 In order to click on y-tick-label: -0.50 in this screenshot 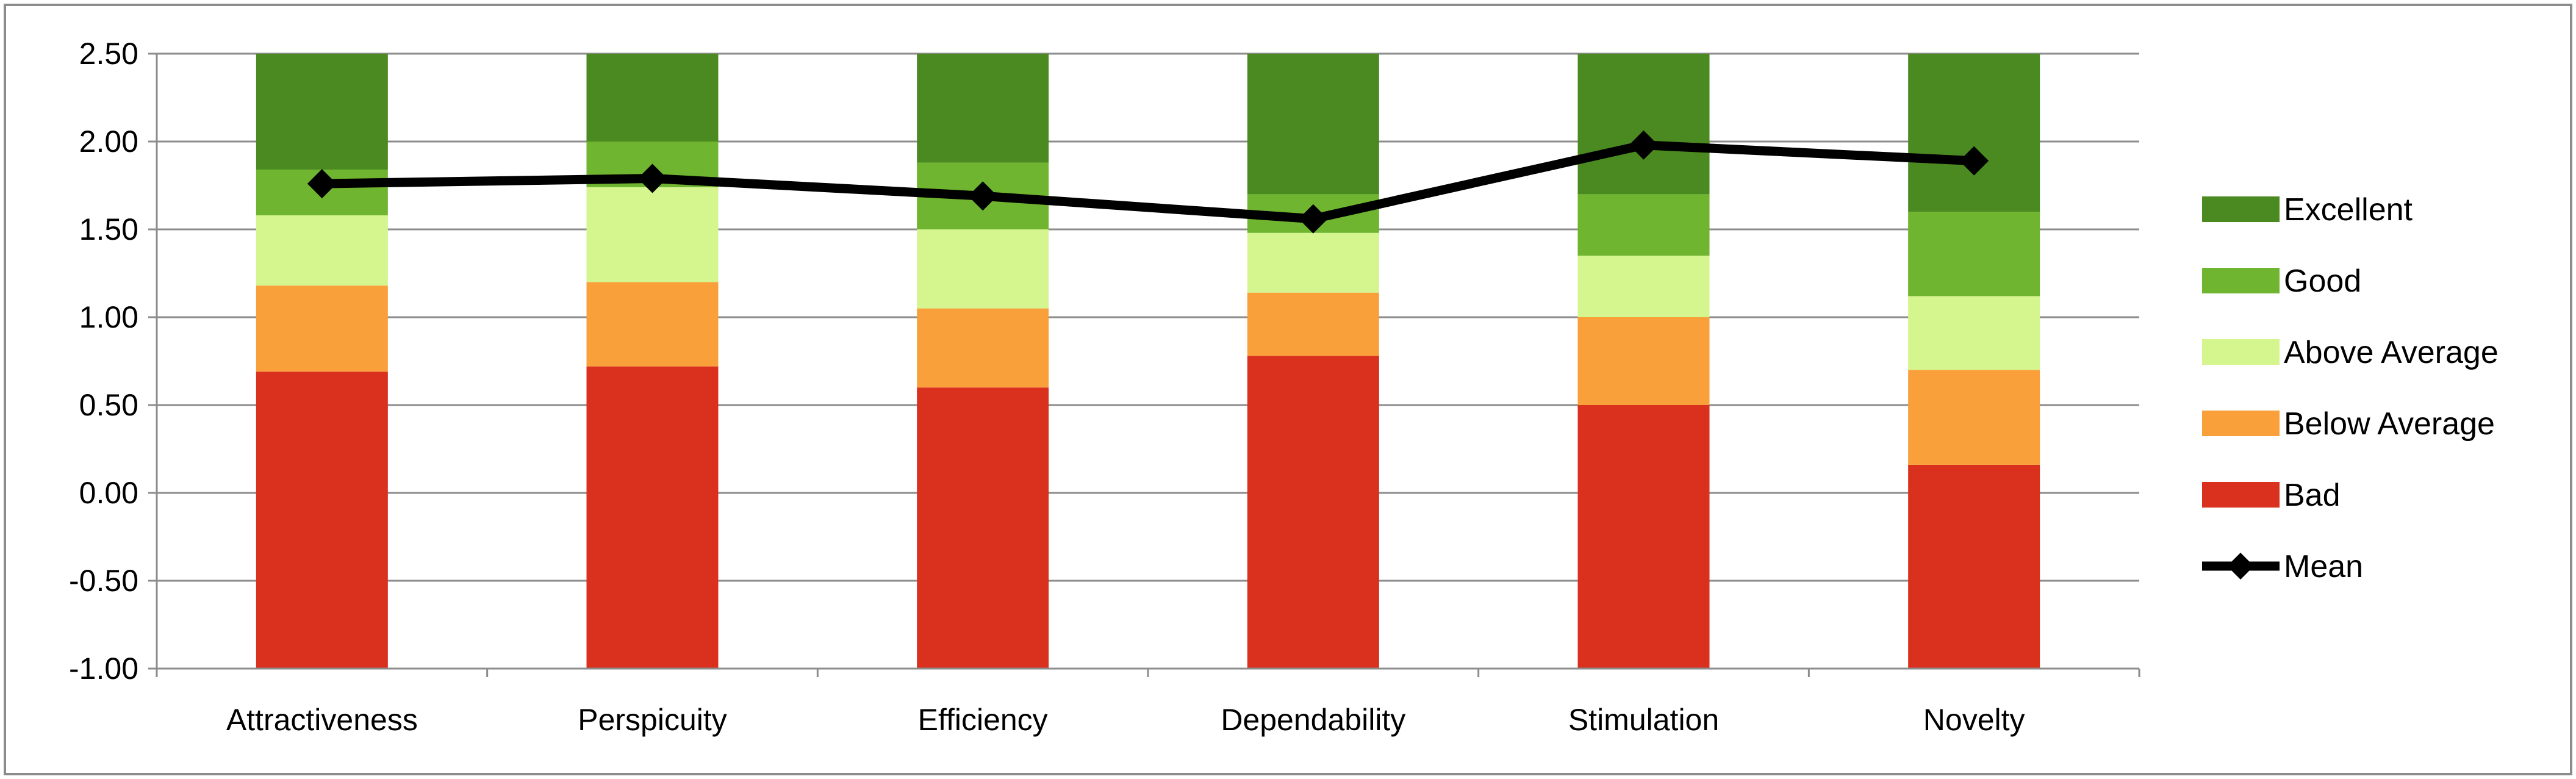, I will do `click(104, 581)`.